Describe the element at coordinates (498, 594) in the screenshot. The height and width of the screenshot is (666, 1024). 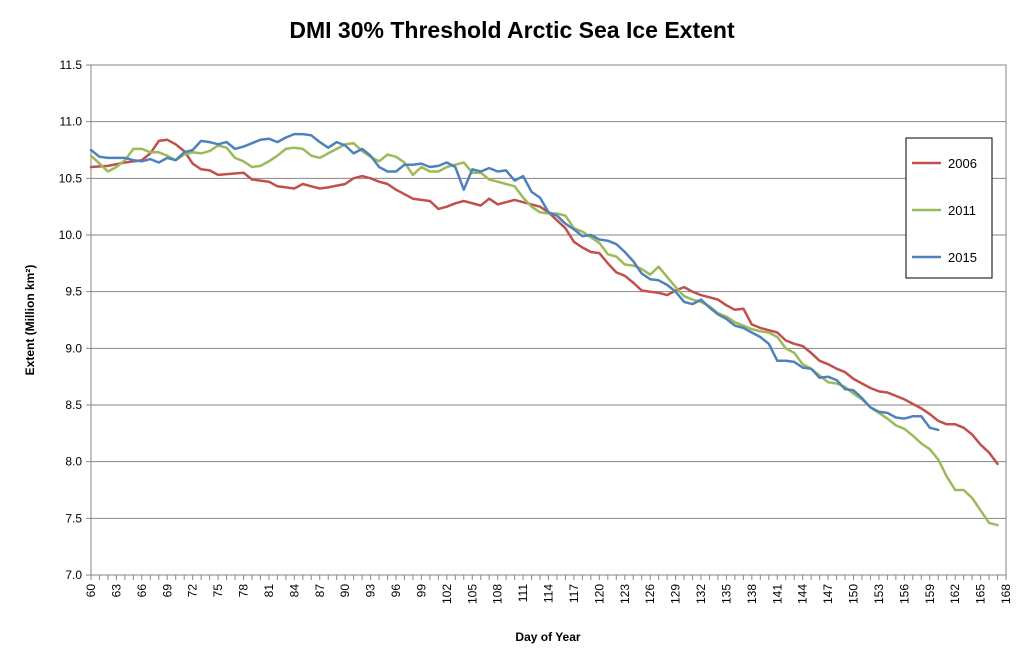
I see `x-tick-label: 108` at that location.